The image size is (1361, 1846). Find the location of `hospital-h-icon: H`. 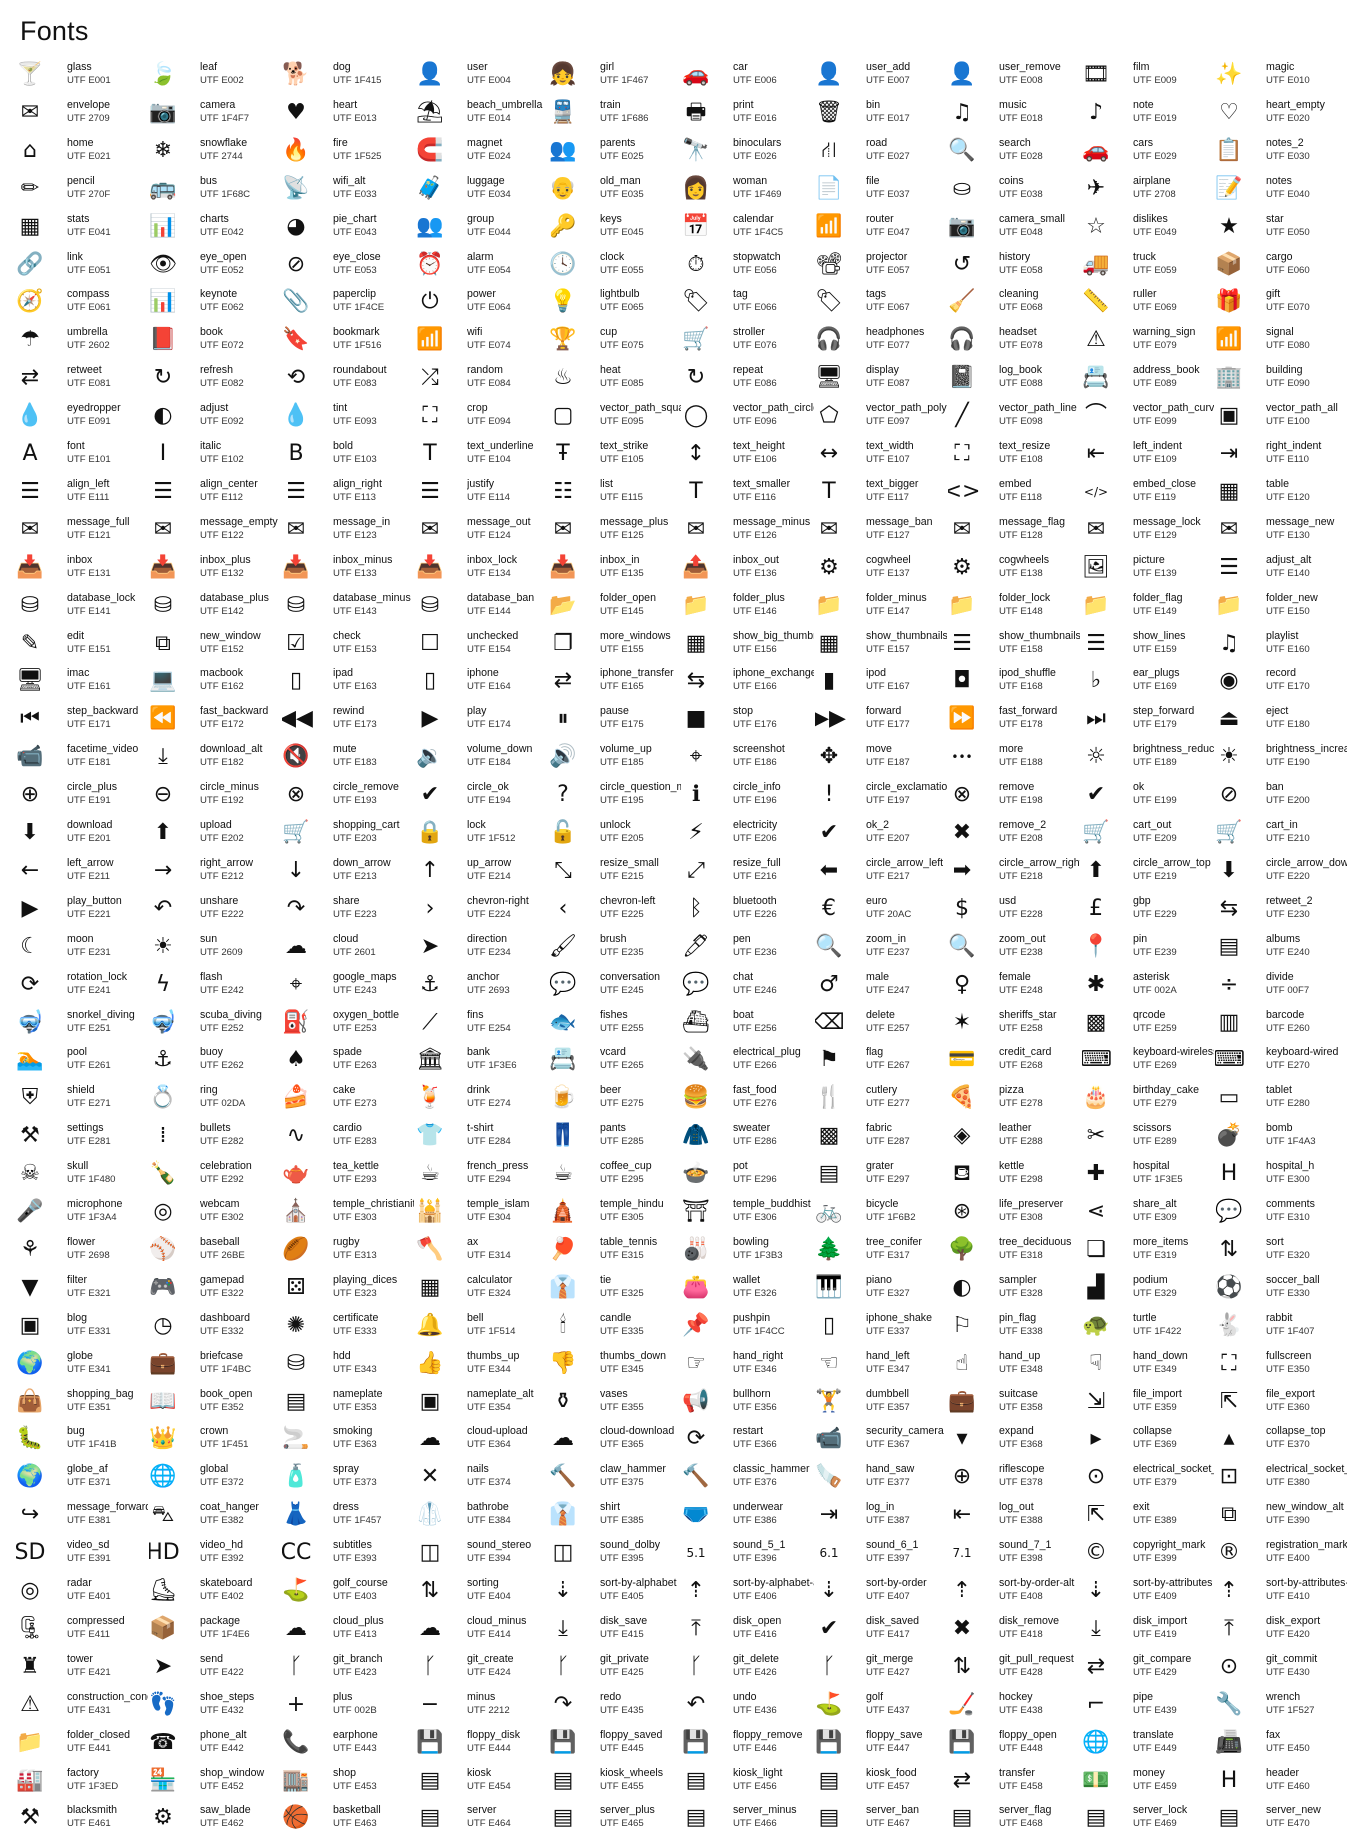

hospital-h-icon: H is located at coordinates (1229, 1173).